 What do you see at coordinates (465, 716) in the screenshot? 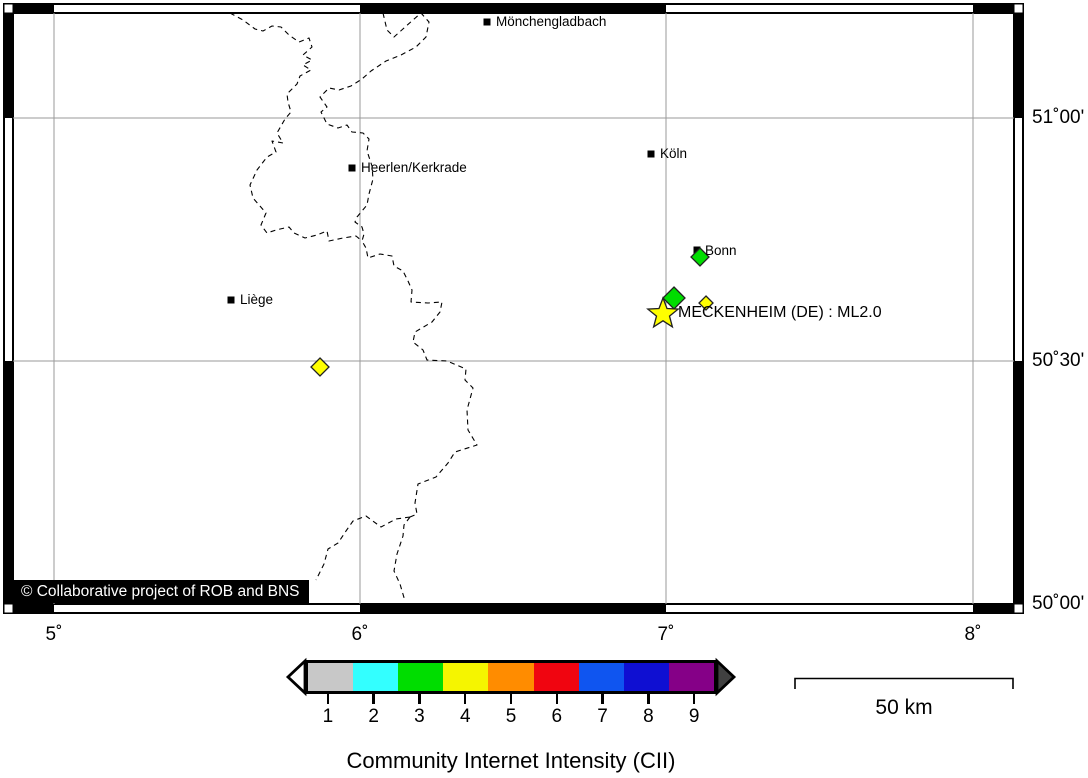
I see `colorbar-tick-4: 4` at bounding box center [465, 716].